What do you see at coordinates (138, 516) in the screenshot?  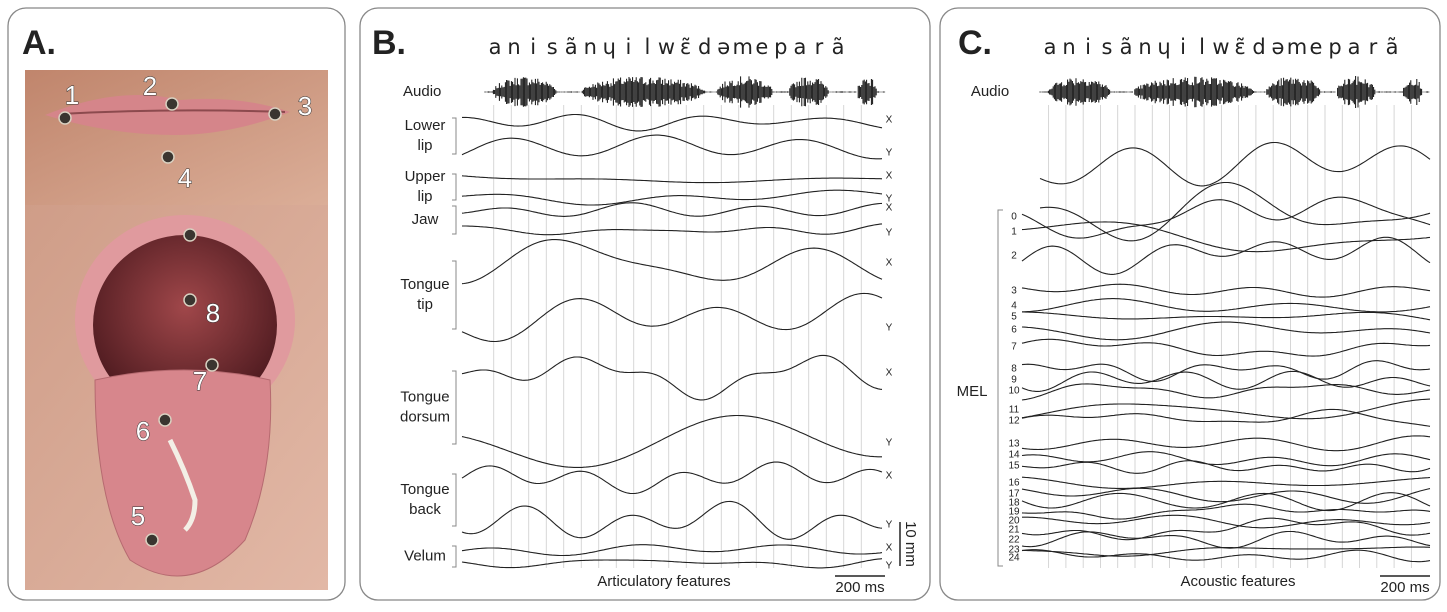 I see `sensor-label: 5` at bounding box center [138, 516].